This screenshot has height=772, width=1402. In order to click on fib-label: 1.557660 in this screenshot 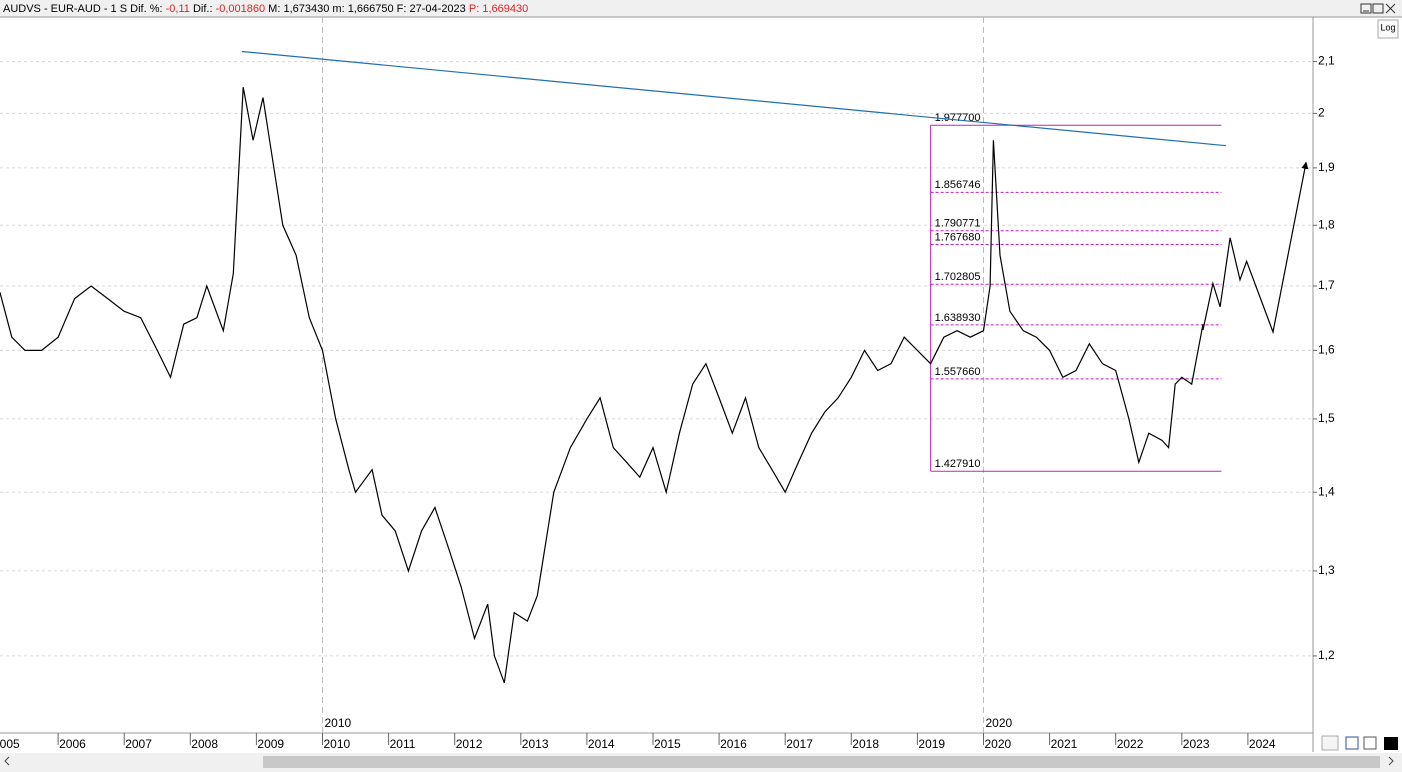, I will do `click(958, 372)`.